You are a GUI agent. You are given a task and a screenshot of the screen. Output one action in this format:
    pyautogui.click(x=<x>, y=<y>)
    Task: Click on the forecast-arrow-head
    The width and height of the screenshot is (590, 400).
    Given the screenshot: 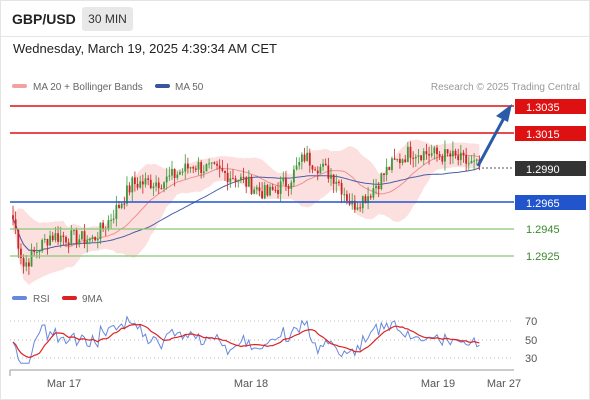 What is the action you would take?
    pyautogui.click(x=504, y=113)
    